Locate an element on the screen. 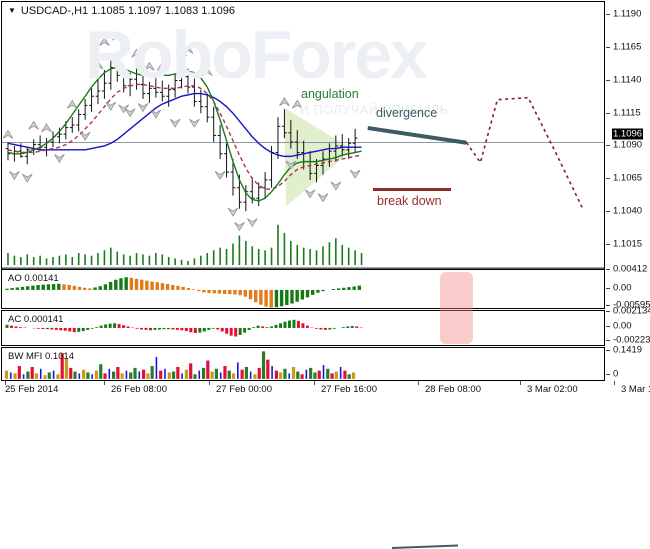 The height and width of the screenshot is (549, 650). price-tick-label: 1.1065 is located at coordinates (628, 178).